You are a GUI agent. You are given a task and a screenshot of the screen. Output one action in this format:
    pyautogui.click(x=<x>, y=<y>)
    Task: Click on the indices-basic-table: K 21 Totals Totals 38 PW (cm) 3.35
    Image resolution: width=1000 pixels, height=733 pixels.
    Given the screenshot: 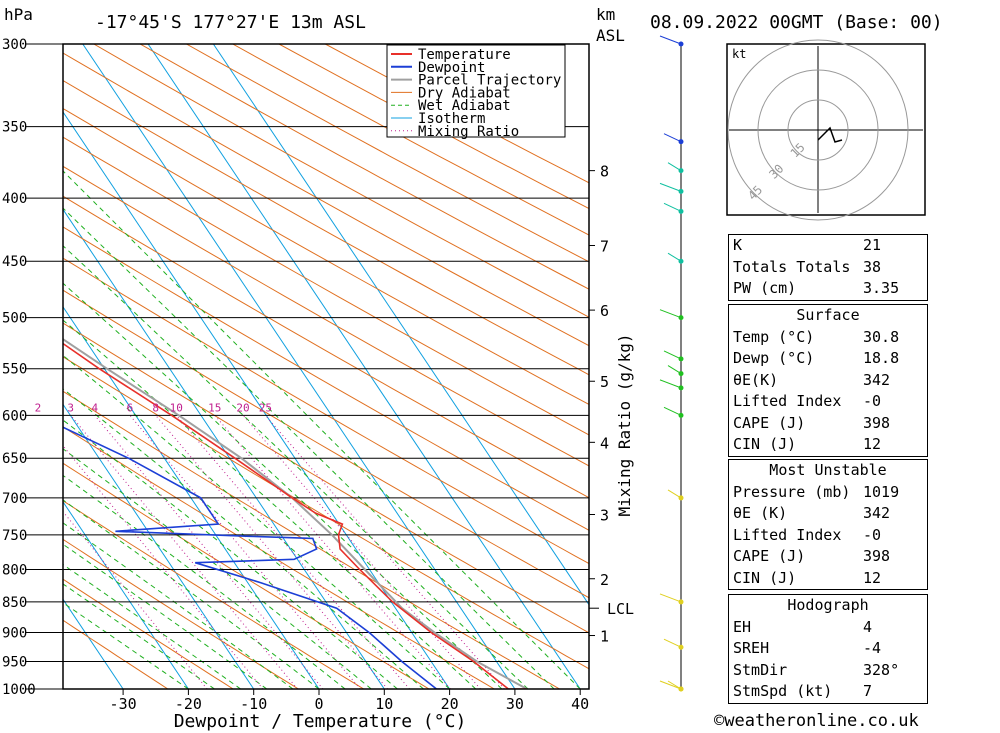 What is the action you would take?
    pyautogui.click(x=828, y=267)
    